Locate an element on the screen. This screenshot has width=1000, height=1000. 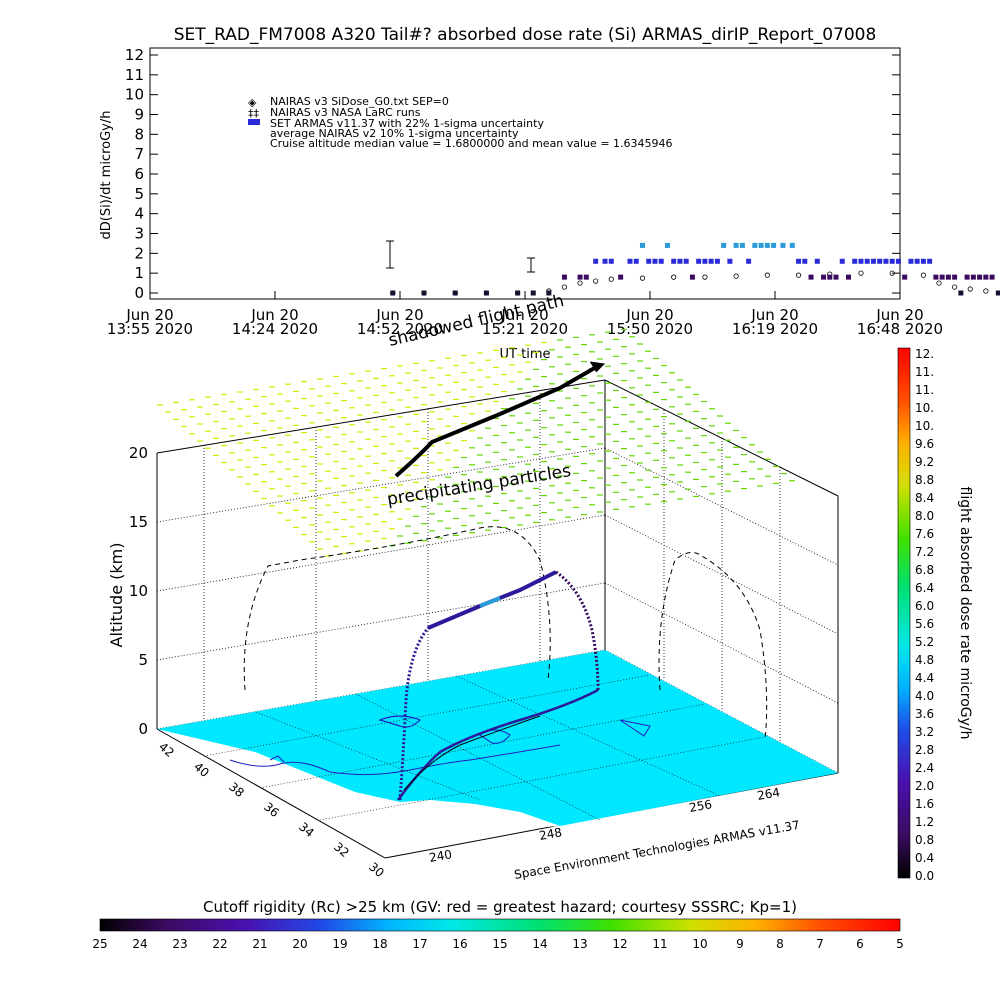
legend-entry-2: NAIRAS v3 NASA LaRC runs is located at coordinates (345, 112).